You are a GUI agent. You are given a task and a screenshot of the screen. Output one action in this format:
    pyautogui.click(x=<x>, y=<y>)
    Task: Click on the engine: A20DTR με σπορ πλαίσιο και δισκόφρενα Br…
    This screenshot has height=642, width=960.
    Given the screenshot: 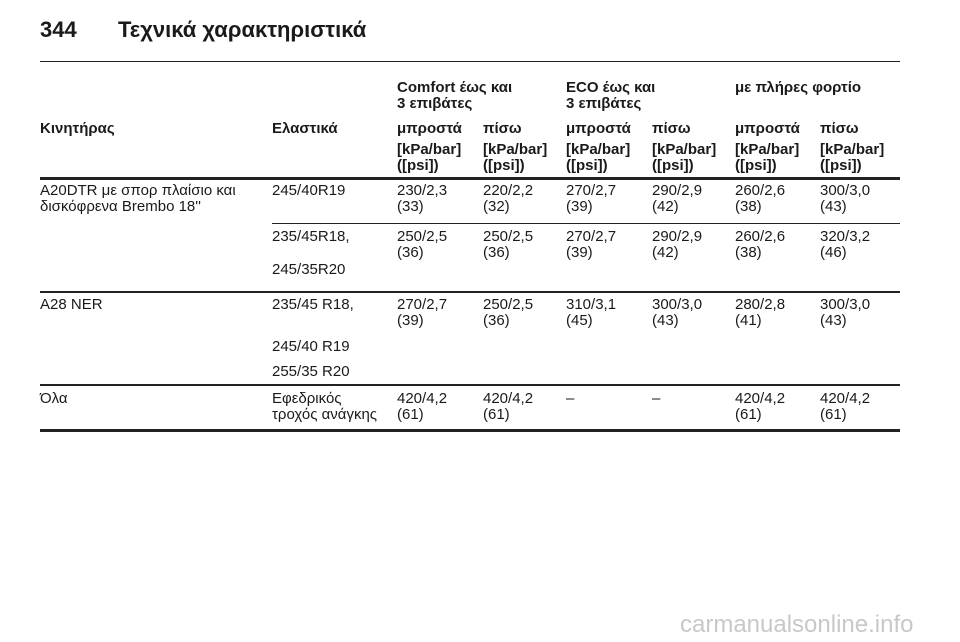 What is the action you would take?
    pyautogui.click(x=138, y=198)
    